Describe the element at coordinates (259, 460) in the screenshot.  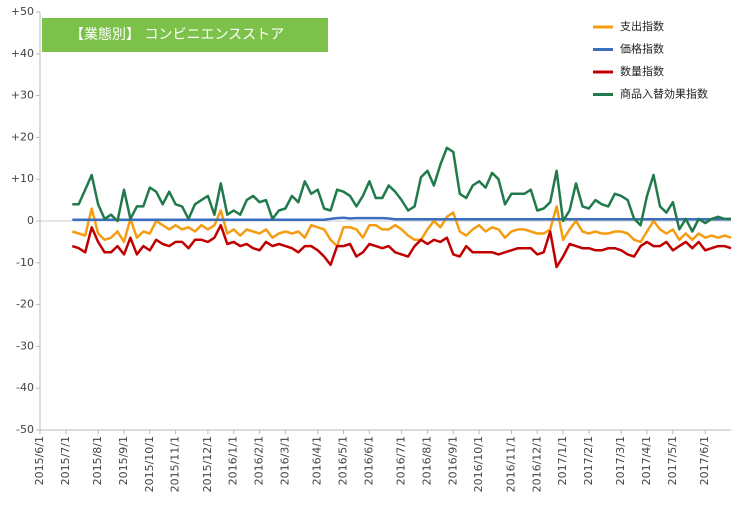
I see `x-tick-label: 2016/2/1` at that location.